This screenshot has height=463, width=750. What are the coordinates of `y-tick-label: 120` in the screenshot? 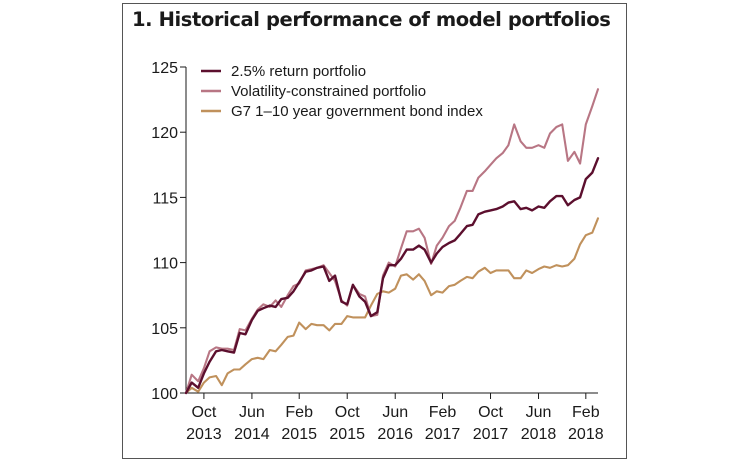 It's located at (164, 133).